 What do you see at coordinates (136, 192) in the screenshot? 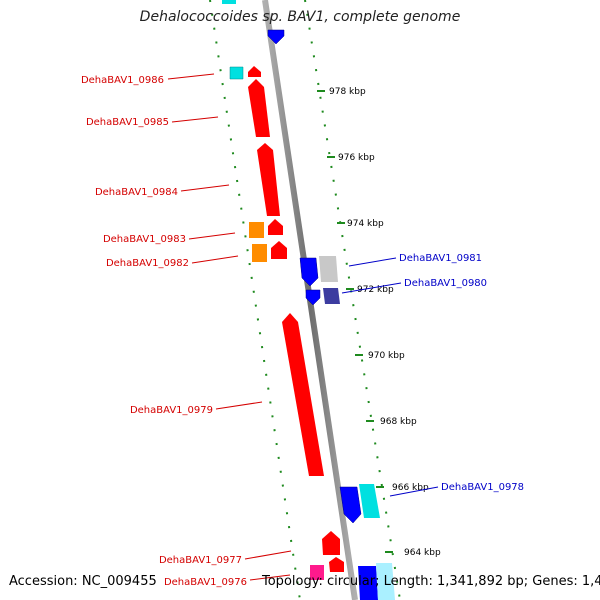
I see `gene-label-0984: DehaBAV1_0984` at bounding box center [136, 192].